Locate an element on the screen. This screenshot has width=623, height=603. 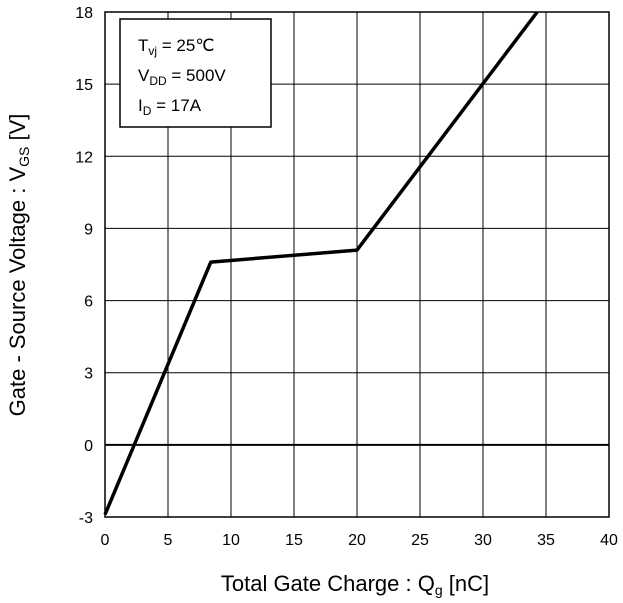
y-tick-label: 15 is located at coordinates (84, 85).